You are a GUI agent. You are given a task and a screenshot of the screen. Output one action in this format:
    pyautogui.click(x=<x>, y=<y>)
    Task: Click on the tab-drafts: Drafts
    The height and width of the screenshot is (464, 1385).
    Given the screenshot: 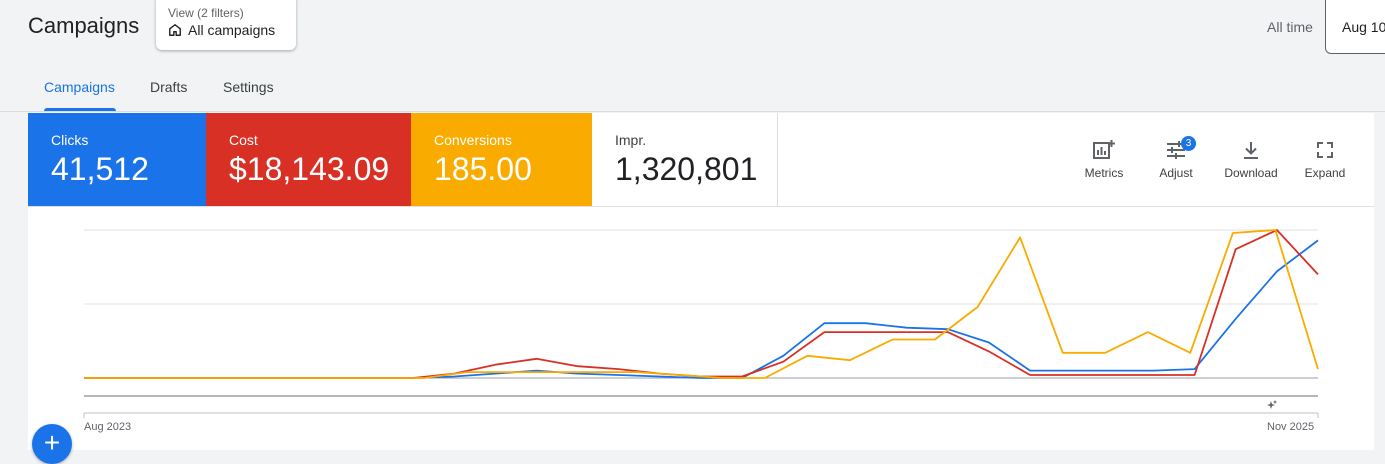 What is the action you would take?
    pyautogui.click(x=169, y=87)
    